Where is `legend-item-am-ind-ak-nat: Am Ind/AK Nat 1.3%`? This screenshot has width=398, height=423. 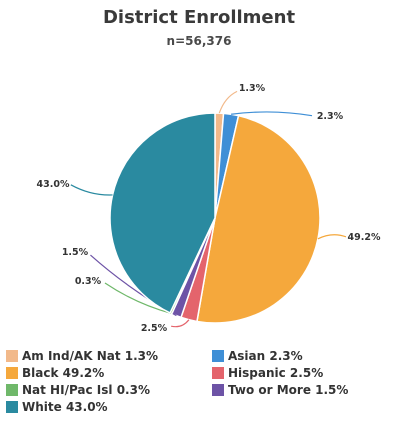
legend-item-am-ind-ak-nat: Am Ind/AK Nat 1.3% is located at coordinates (82, 356).